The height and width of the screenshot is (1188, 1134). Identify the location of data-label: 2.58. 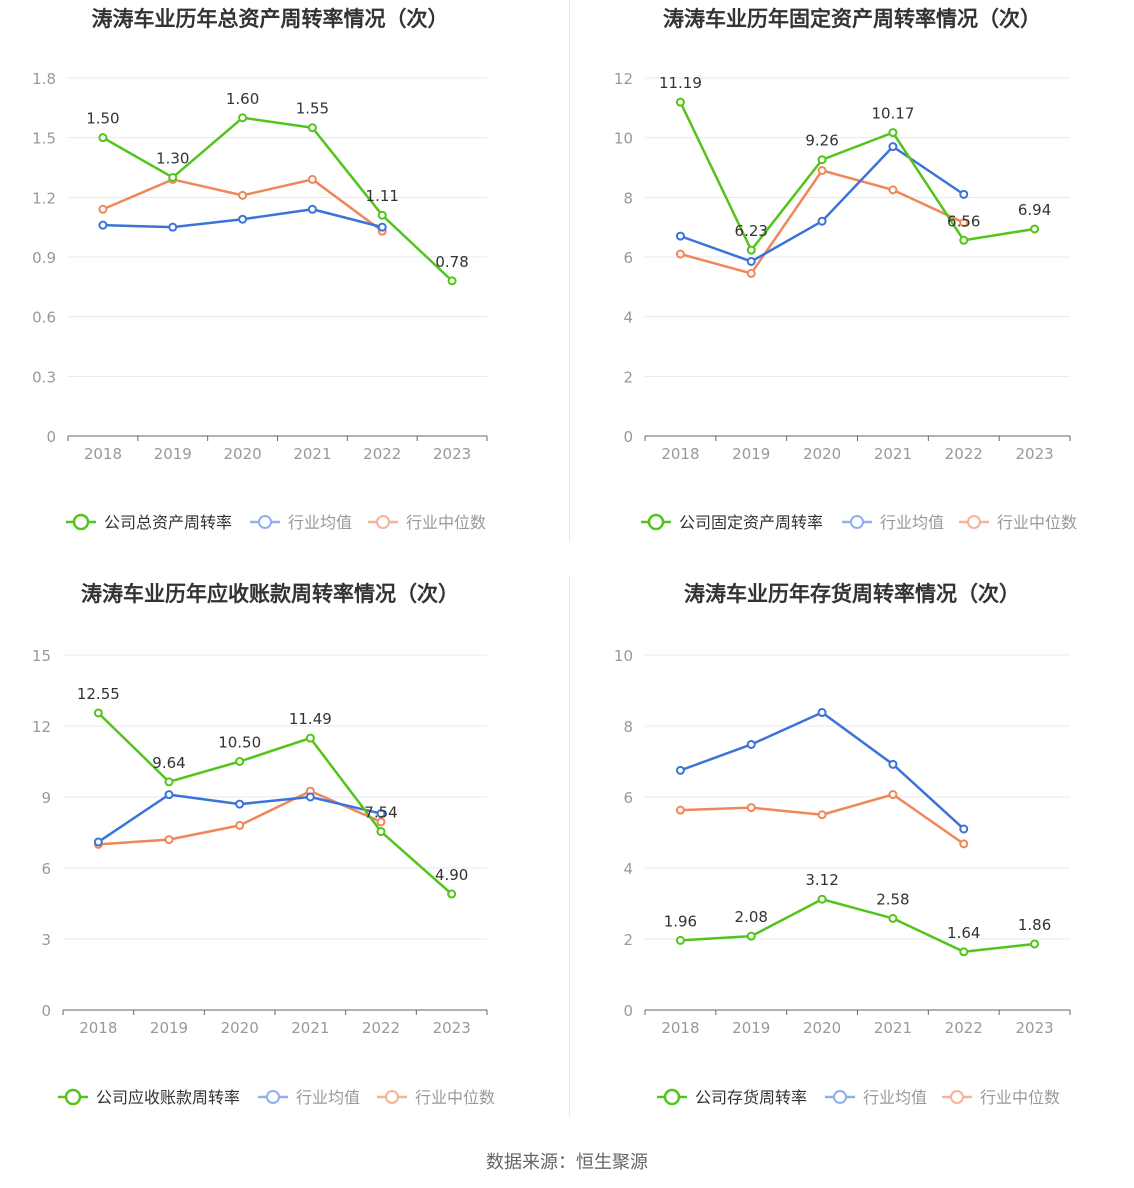
(892, 899).